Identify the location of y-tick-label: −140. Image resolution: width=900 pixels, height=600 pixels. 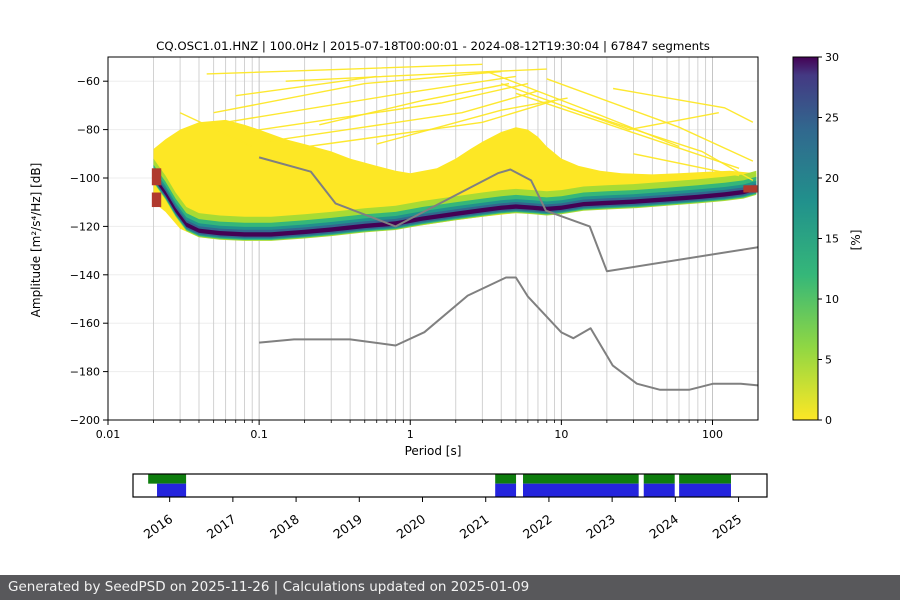
(85, 275).